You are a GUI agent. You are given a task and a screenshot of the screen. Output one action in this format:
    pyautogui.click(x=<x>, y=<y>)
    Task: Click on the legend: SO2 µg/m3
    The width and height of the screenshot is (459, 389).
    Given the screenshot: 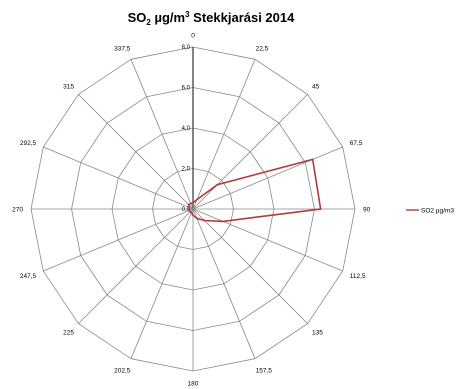 What is the action you would take?
    pyautogui.click(x=430, y=211)
    